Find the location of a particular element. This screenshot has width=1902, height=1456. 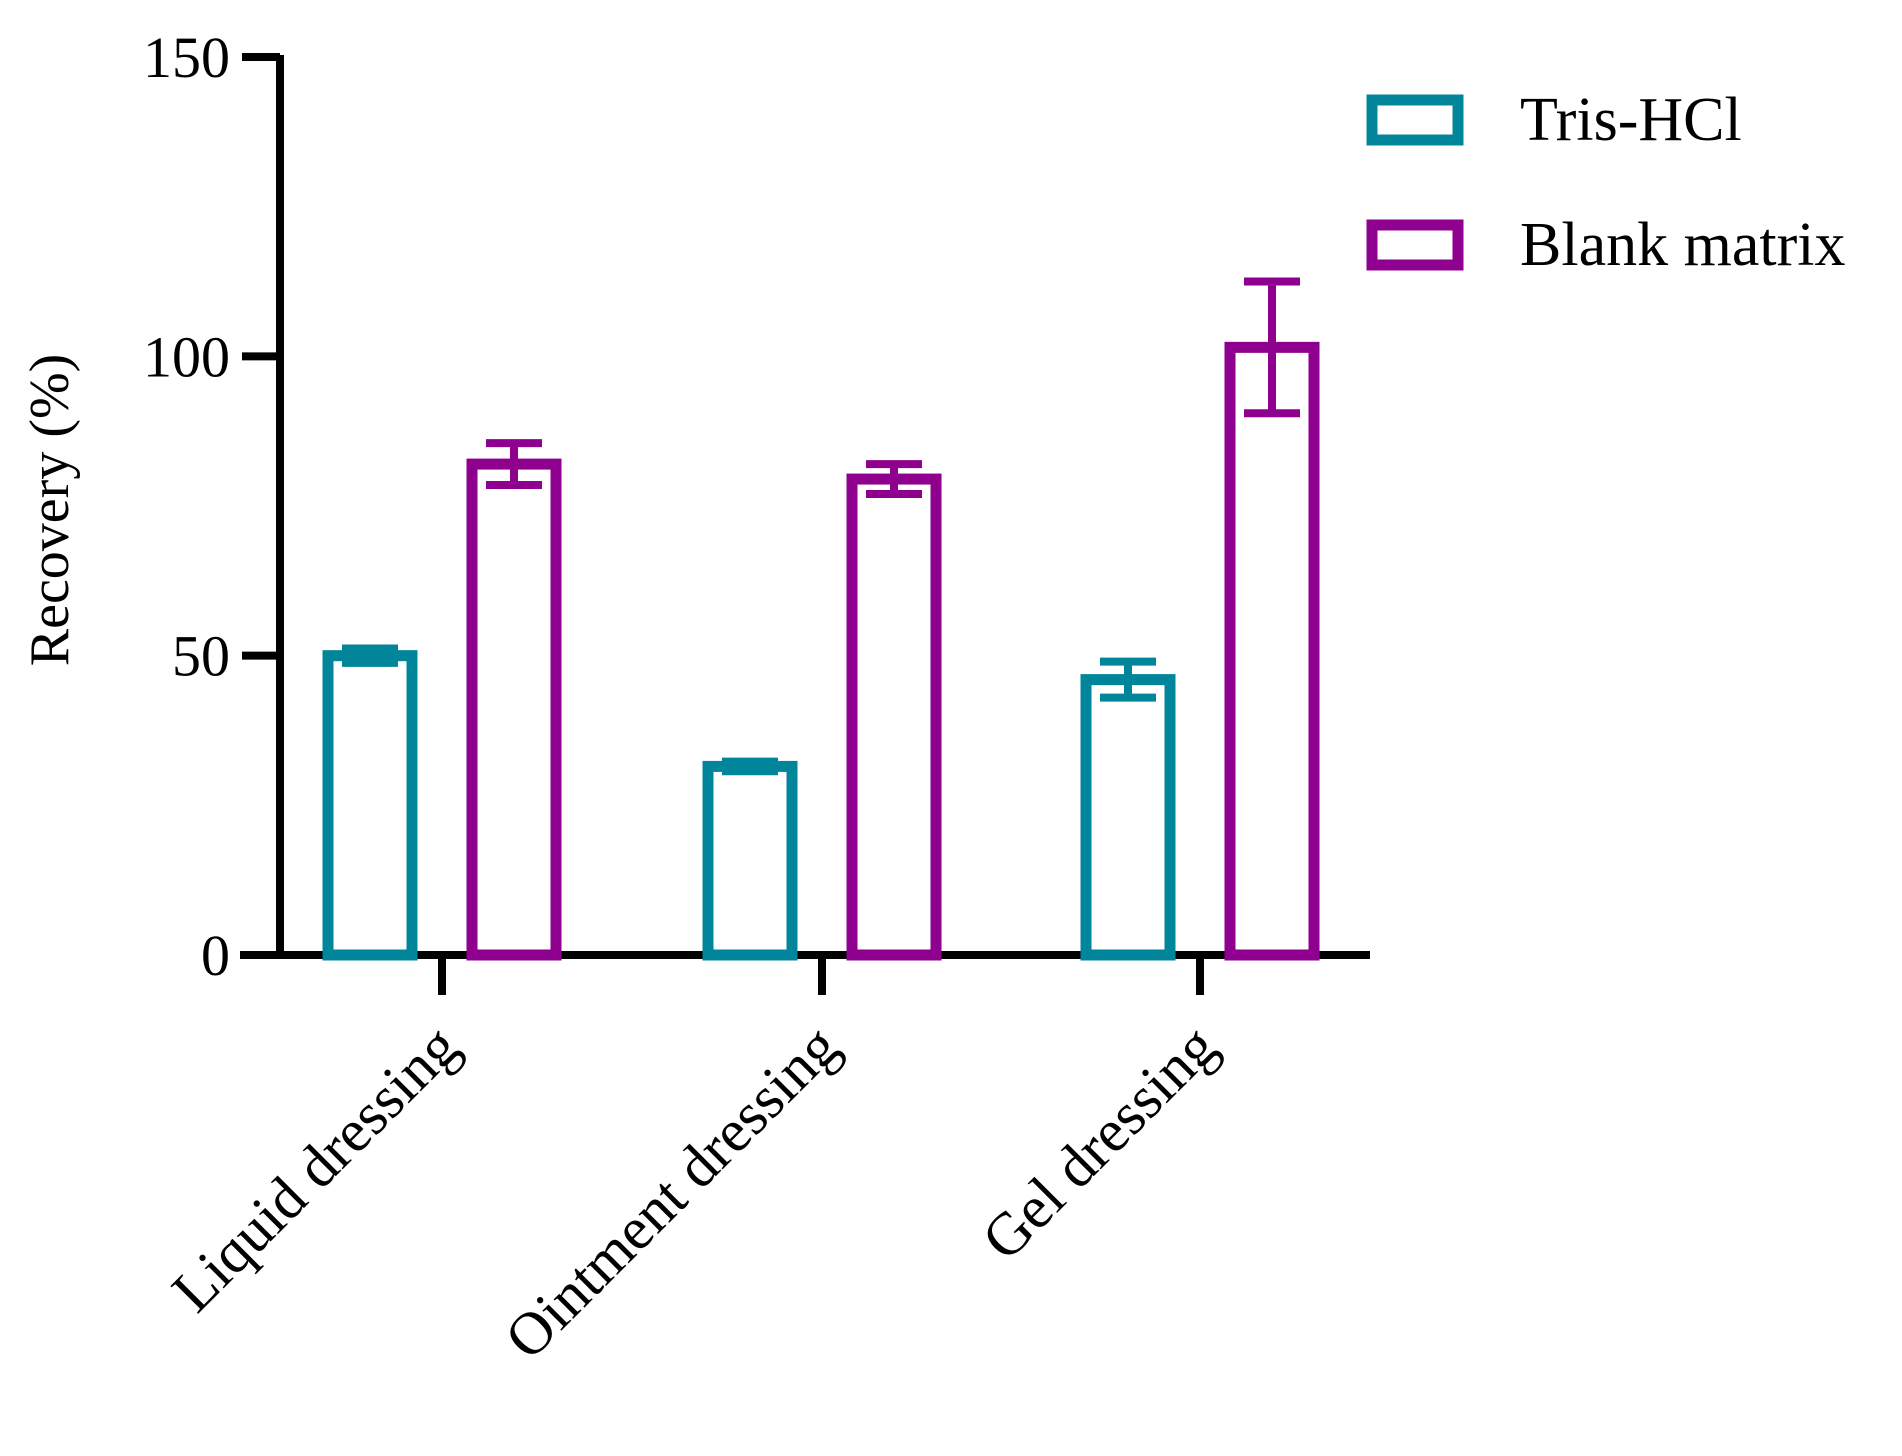

legend-swatch-blank-matrix is located at coordinates (1415, 245).